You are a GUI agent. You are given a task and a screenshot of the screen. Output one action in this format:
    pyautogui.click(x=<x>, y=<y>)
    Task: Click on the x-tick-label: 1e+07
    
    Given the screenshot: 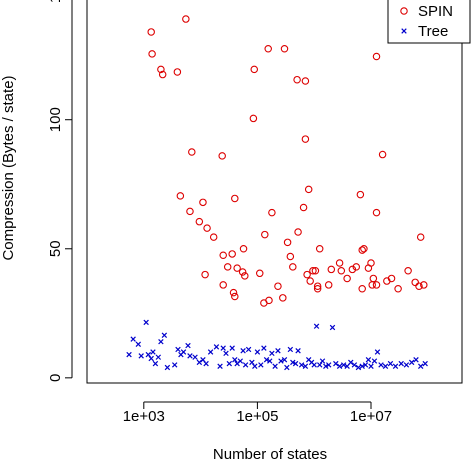 What is the action you would take?
    pyautogui.click(x=371, y=416)
    